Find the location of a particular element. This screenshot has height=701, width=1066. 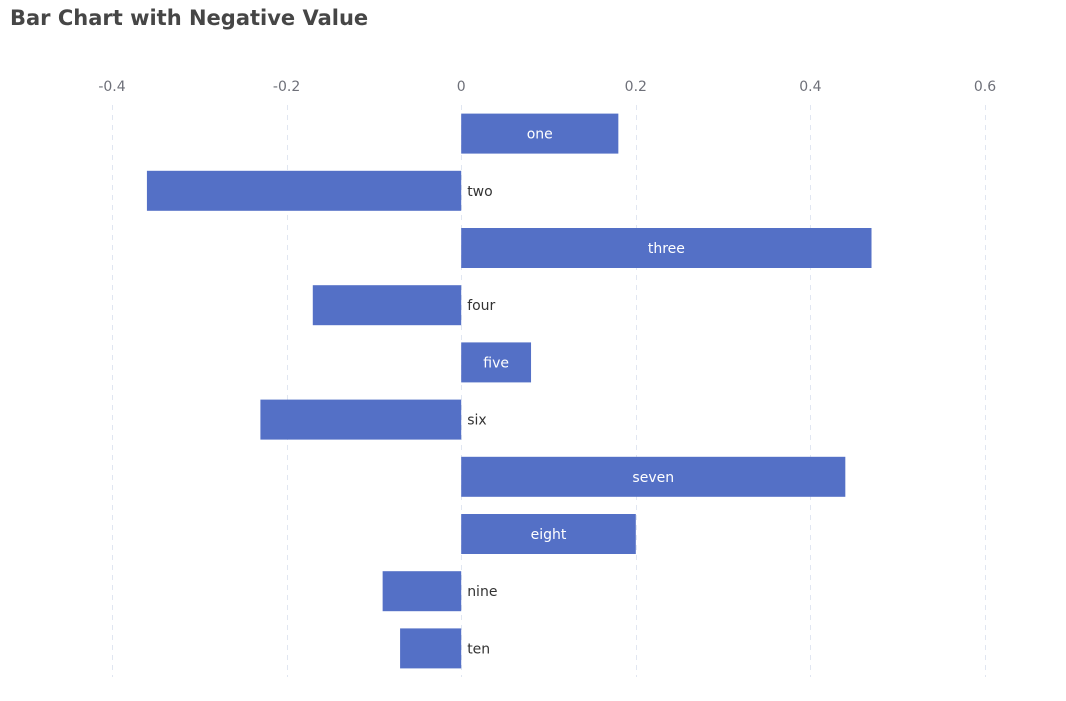

bar-label: three is located at coordinates (666, 249).